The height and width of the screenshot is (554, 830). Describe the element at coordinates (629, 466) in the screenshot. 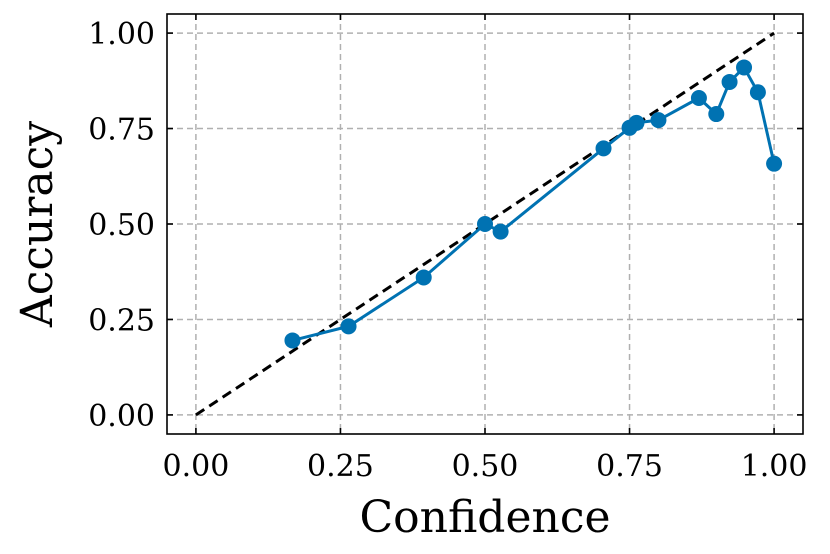

I see `x-tick-label: 0.75` at that location.